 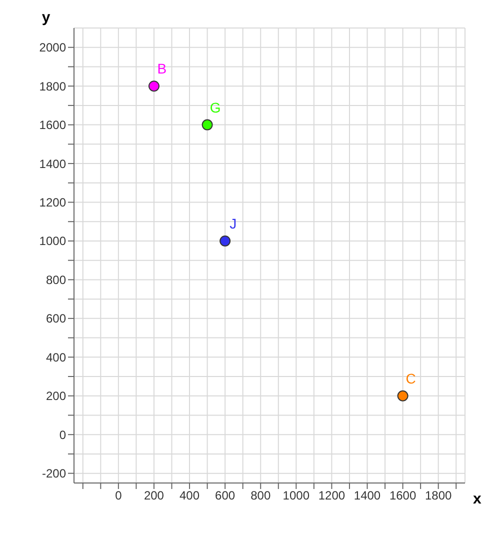 I want to click on y-axis-title: y, so click(x=46, y=17).